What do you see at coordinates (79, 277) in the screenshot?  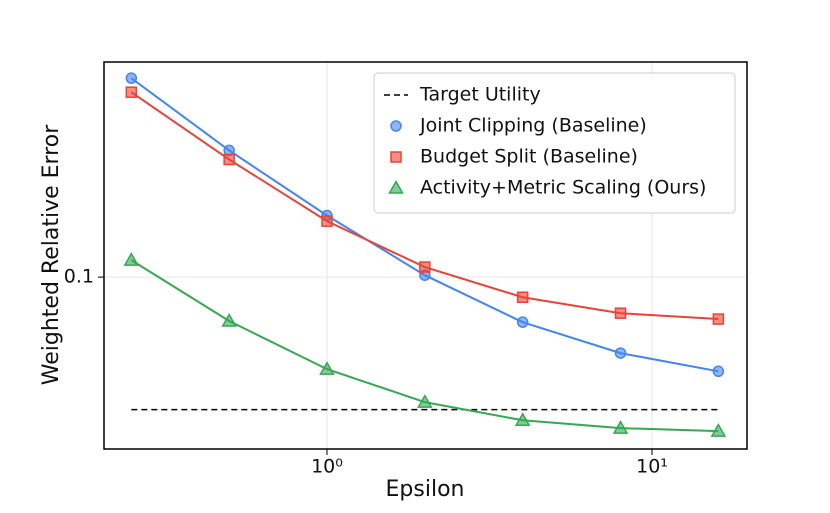 I see `y-tick-label: 0.1` at bounding box center [79, 277].